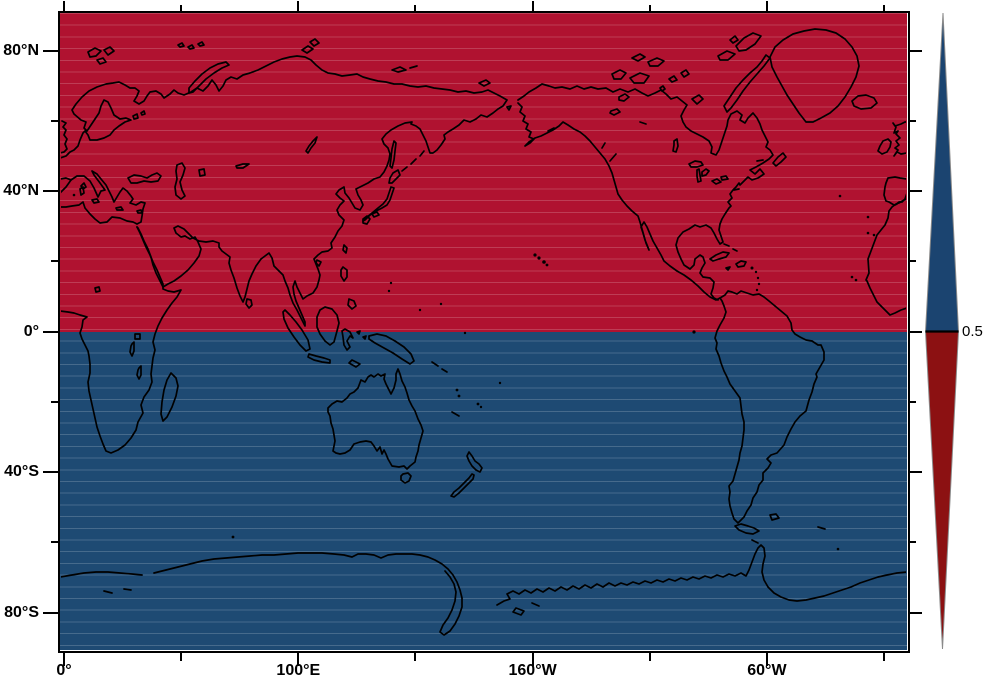 Image resolution: width=988 pixels, height=684 pixels. I want to click on lake-great-slave, so click(615, 112).